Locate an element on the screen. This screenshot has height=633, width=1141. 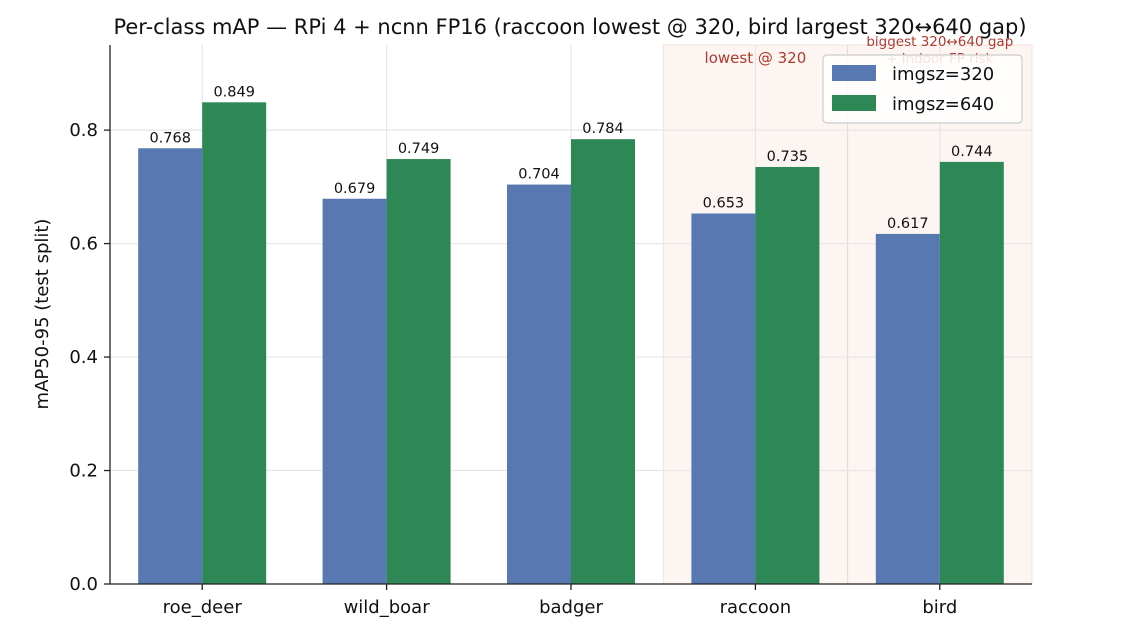
bar-raccoon-imgsz=640 is located at coordinates (787, 375).